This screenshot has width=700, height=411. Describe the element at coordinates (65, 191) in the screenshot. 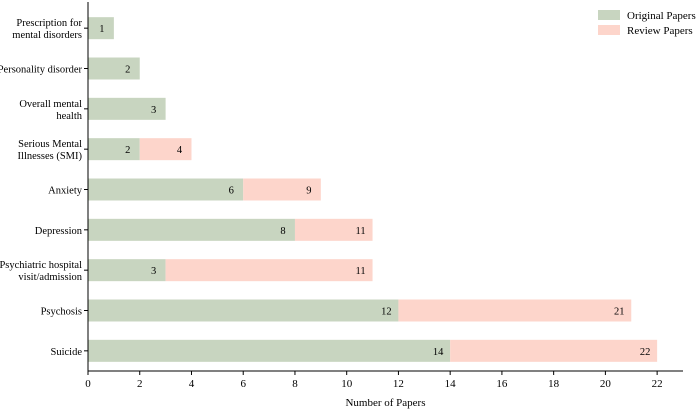

I see `category-label-4: Anxiety` at that location.